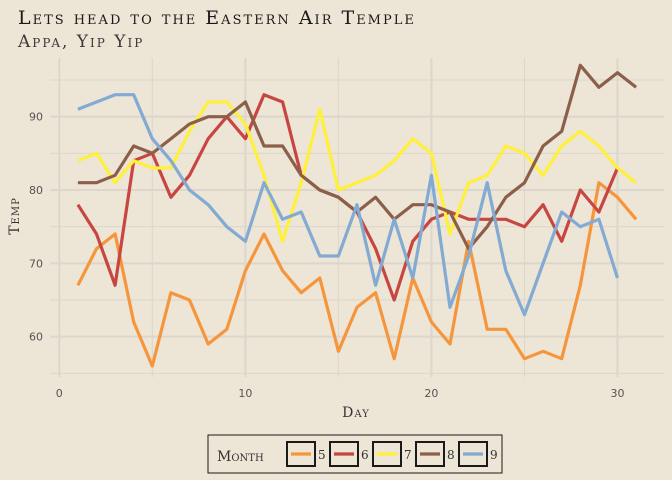 This screenshot has width=672, height=480. What do you see at coordinates (36, 117) in the screenshot?
I see `y-tick-label: 90` at bounding box center [36, 117].